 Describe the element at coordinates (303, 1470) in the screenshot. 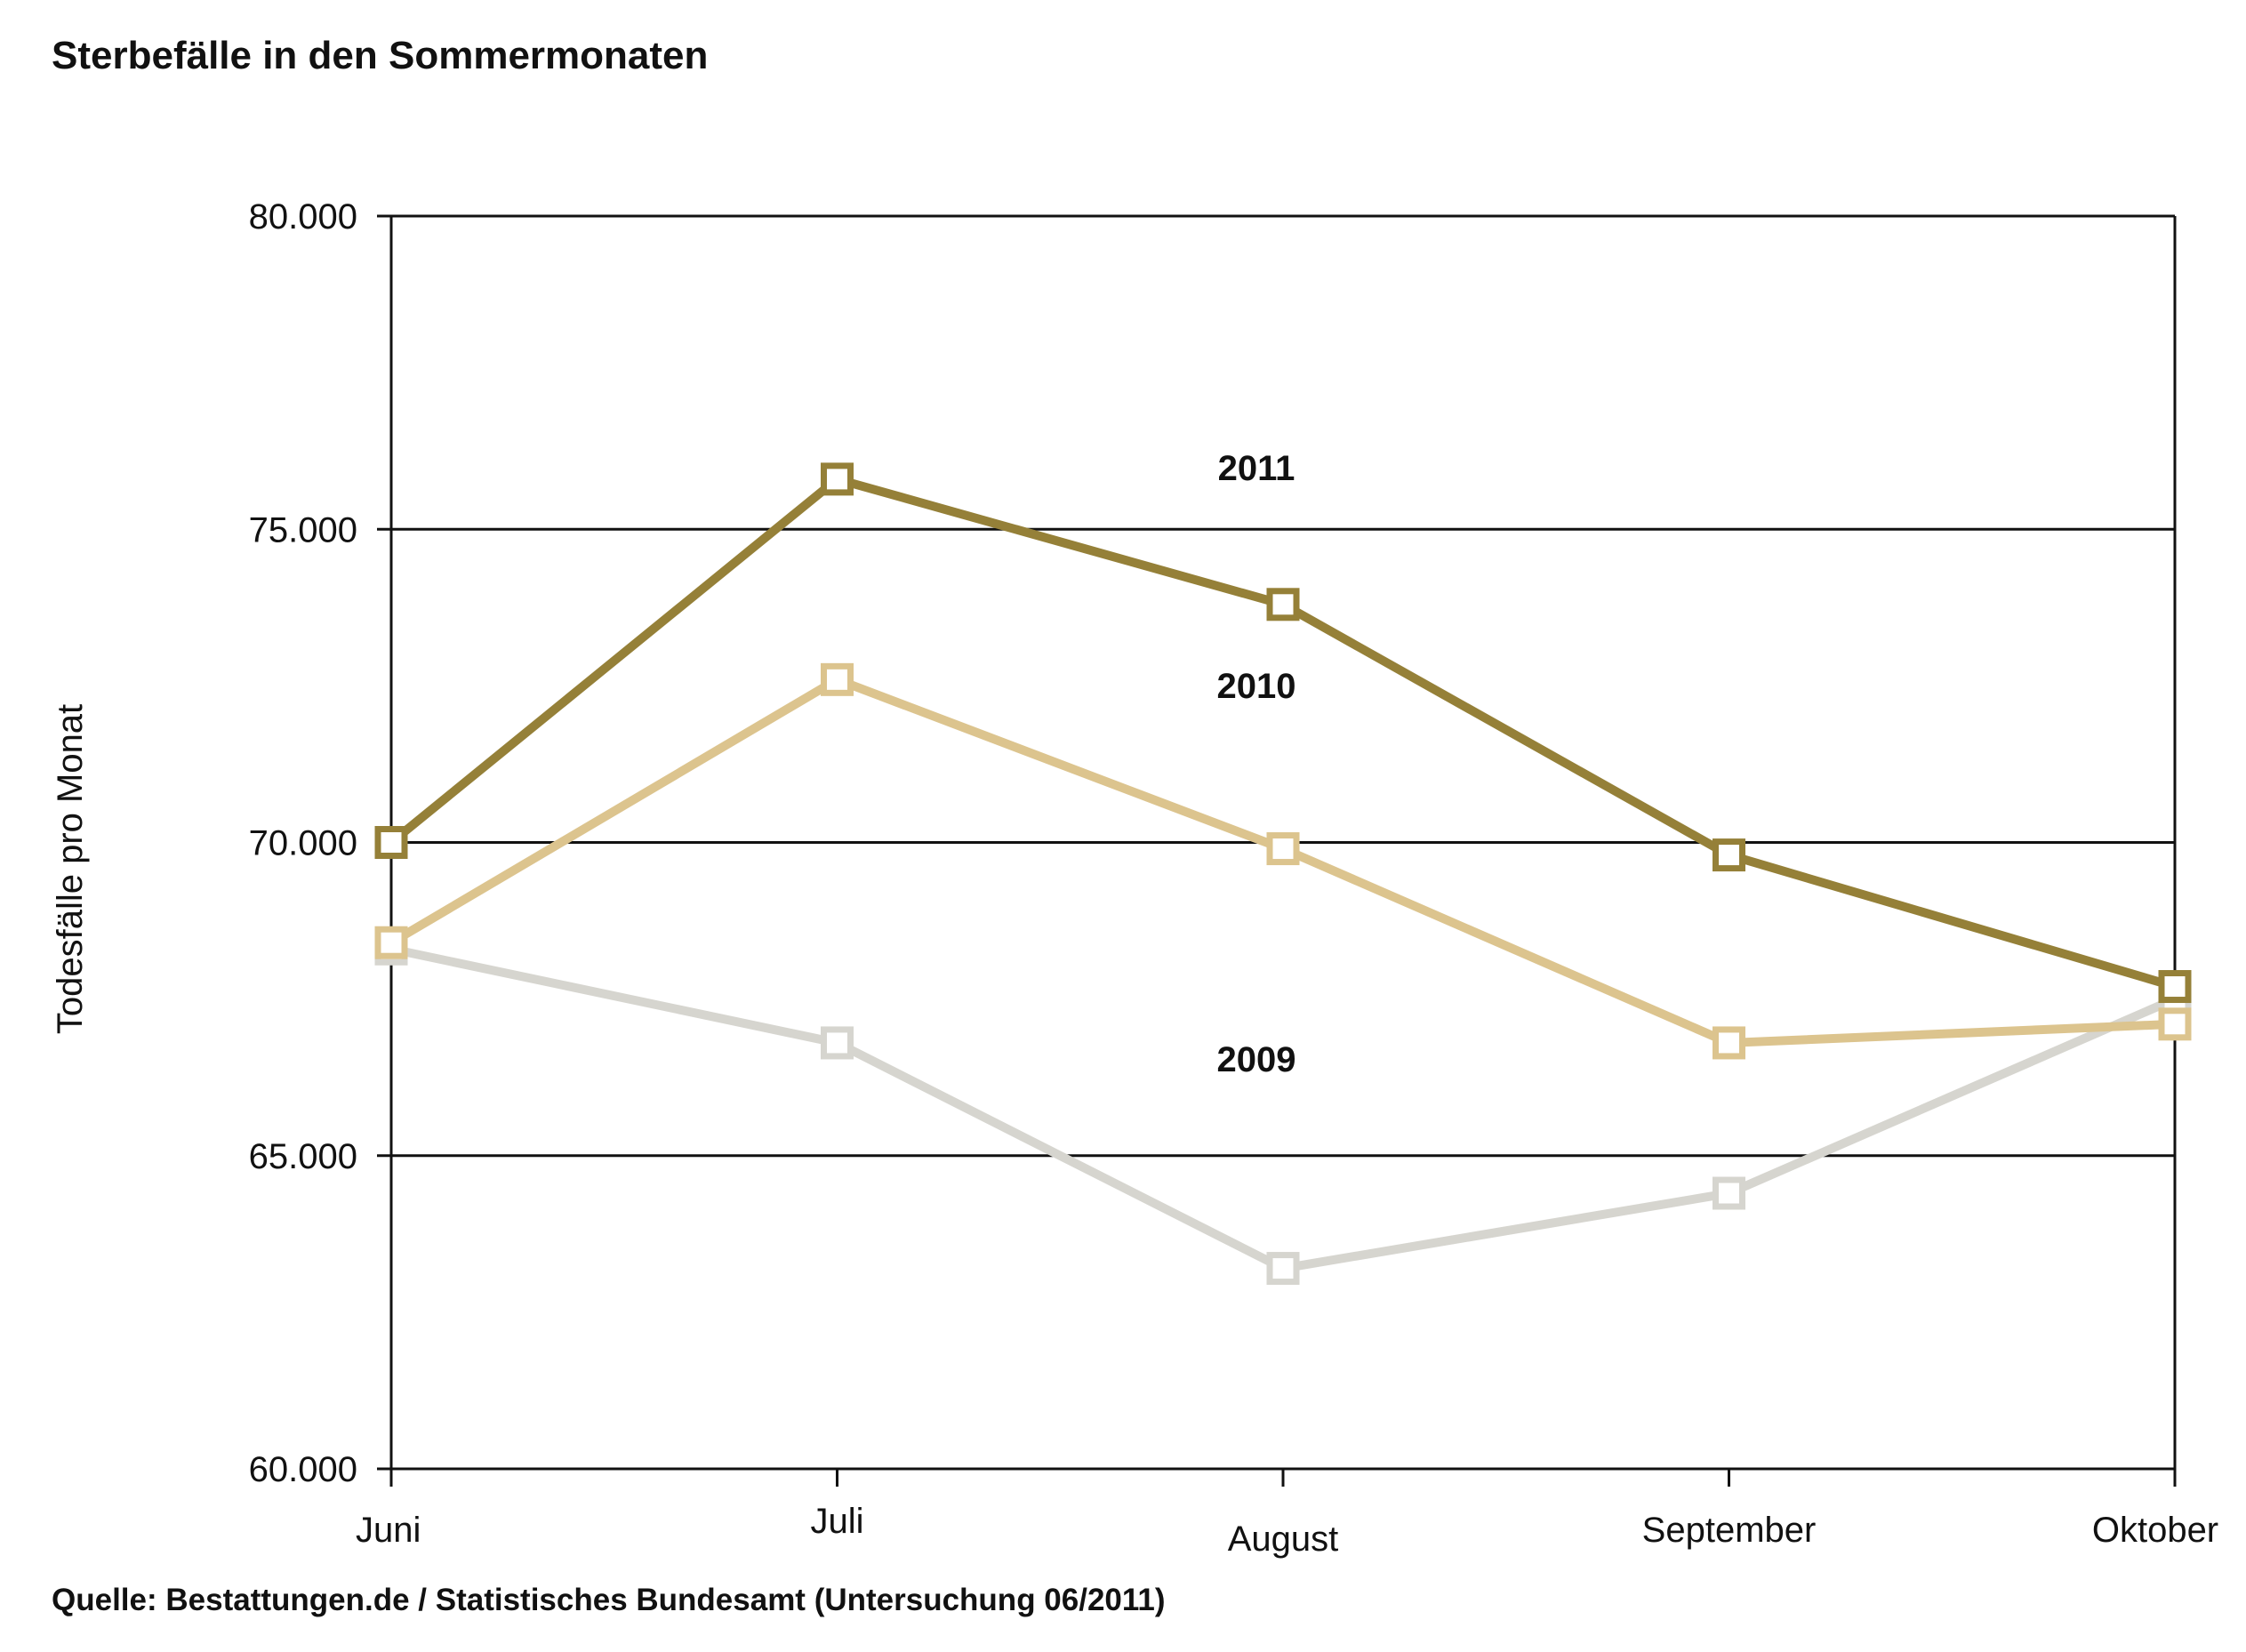

I see `y-tick-label: 60.000` at that location.